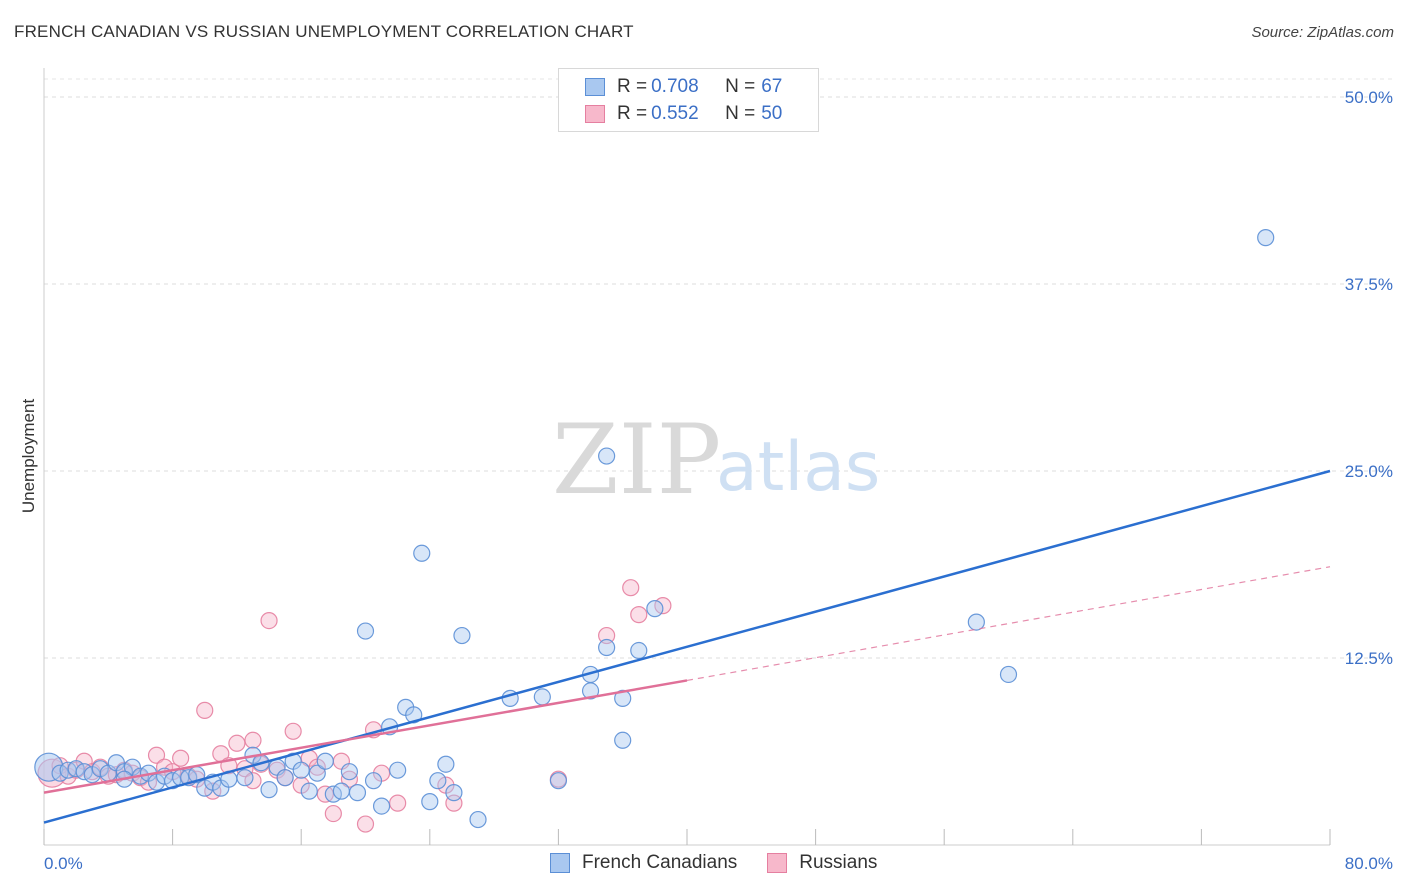 This screenshot has height=892, width=1406. I want to click on legend-n-value: 50, so click(772, 113).